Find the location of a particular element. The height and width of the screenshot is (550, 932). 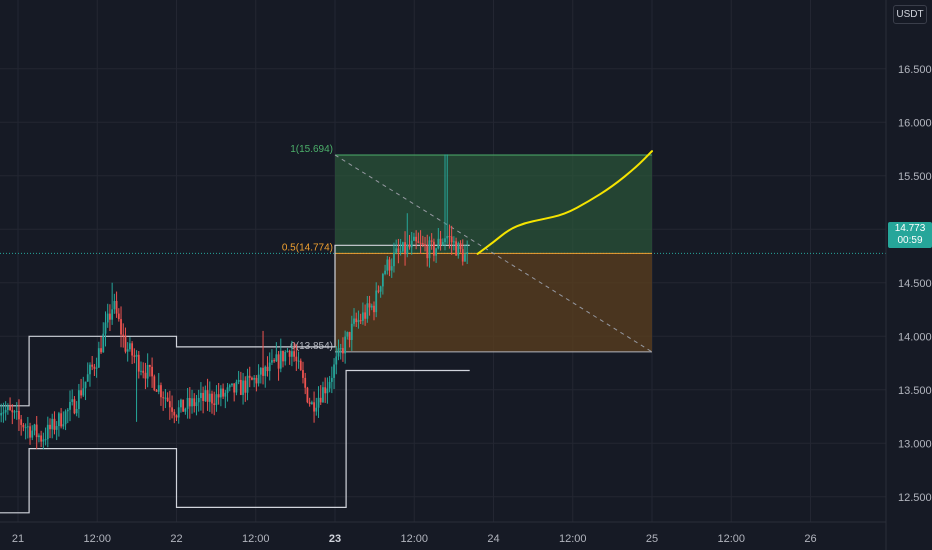

time-axis: 21 12:00 22 12:00 23 12:00 24 12:00 25 12:00 26 is located at coordinates (443, 533).